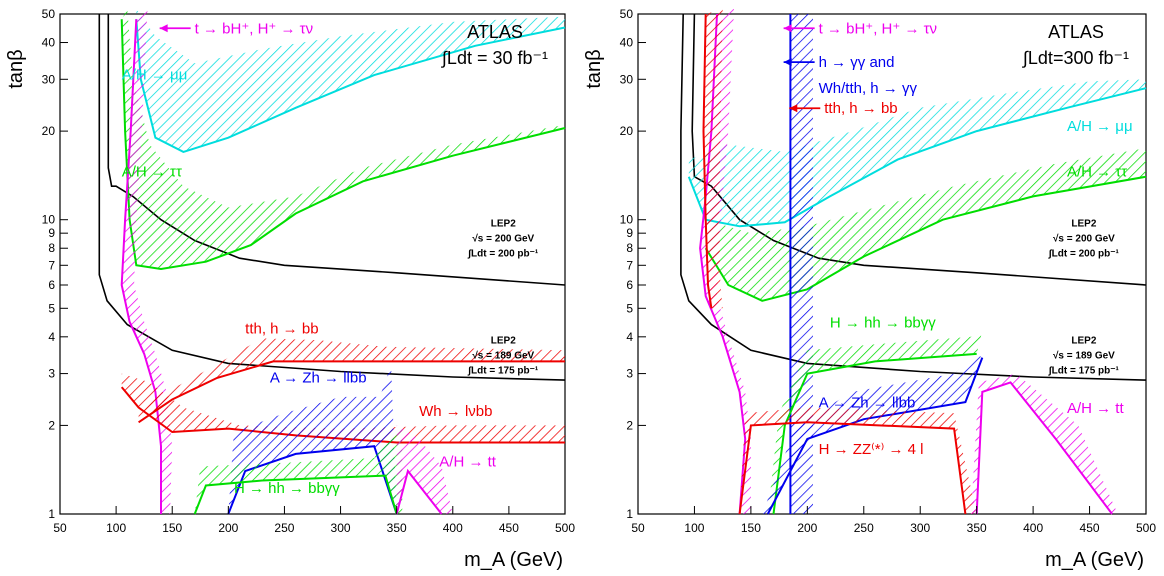  What do you see at coordinates (707, 161) in the screenshot?
I see `series-tth-h-bb-edge` at bounding box center [707, 161].